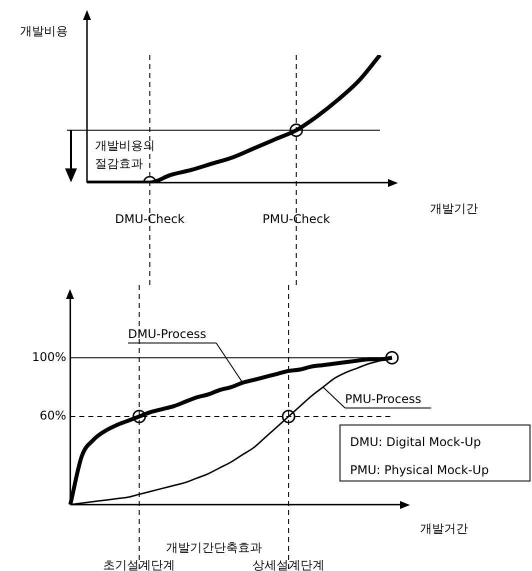 Image resolution: width=532 pixels, height=571 pixels. I want to click on x-tick-label: 초기설계단계, so click(139, 564).